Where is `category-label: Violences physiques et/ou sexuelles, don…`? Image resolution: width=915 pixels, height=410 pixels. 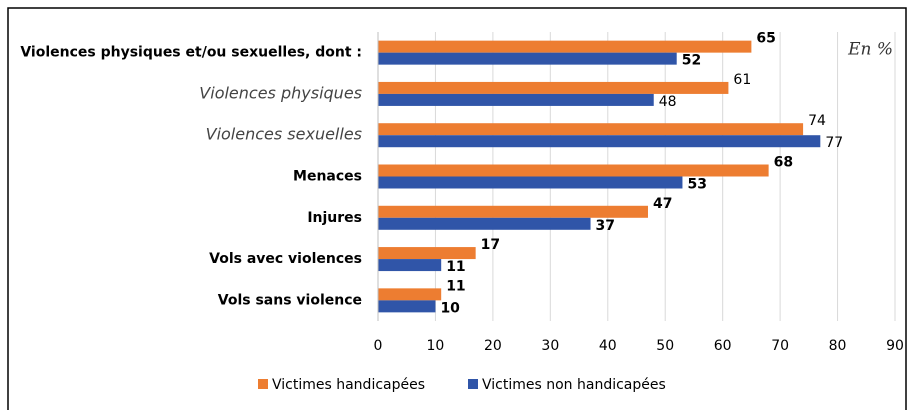
category-label: Violences physiques et/ou sexuelles, don… is located at coordinates (191, 53).